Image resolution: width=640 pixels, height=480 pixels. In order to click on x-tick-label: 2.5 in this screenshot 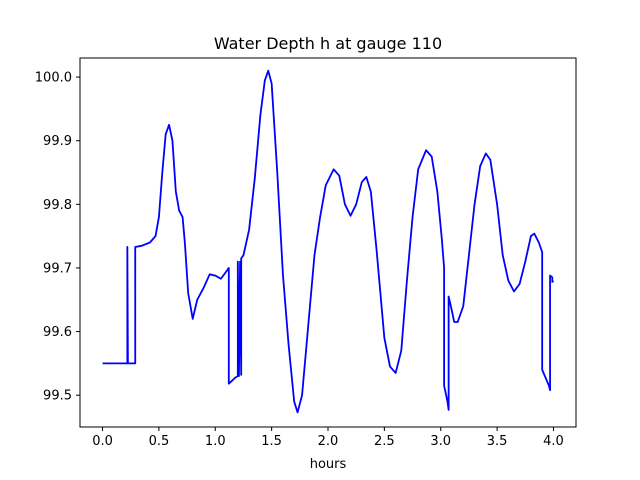, I will do `click(384, 441)`.